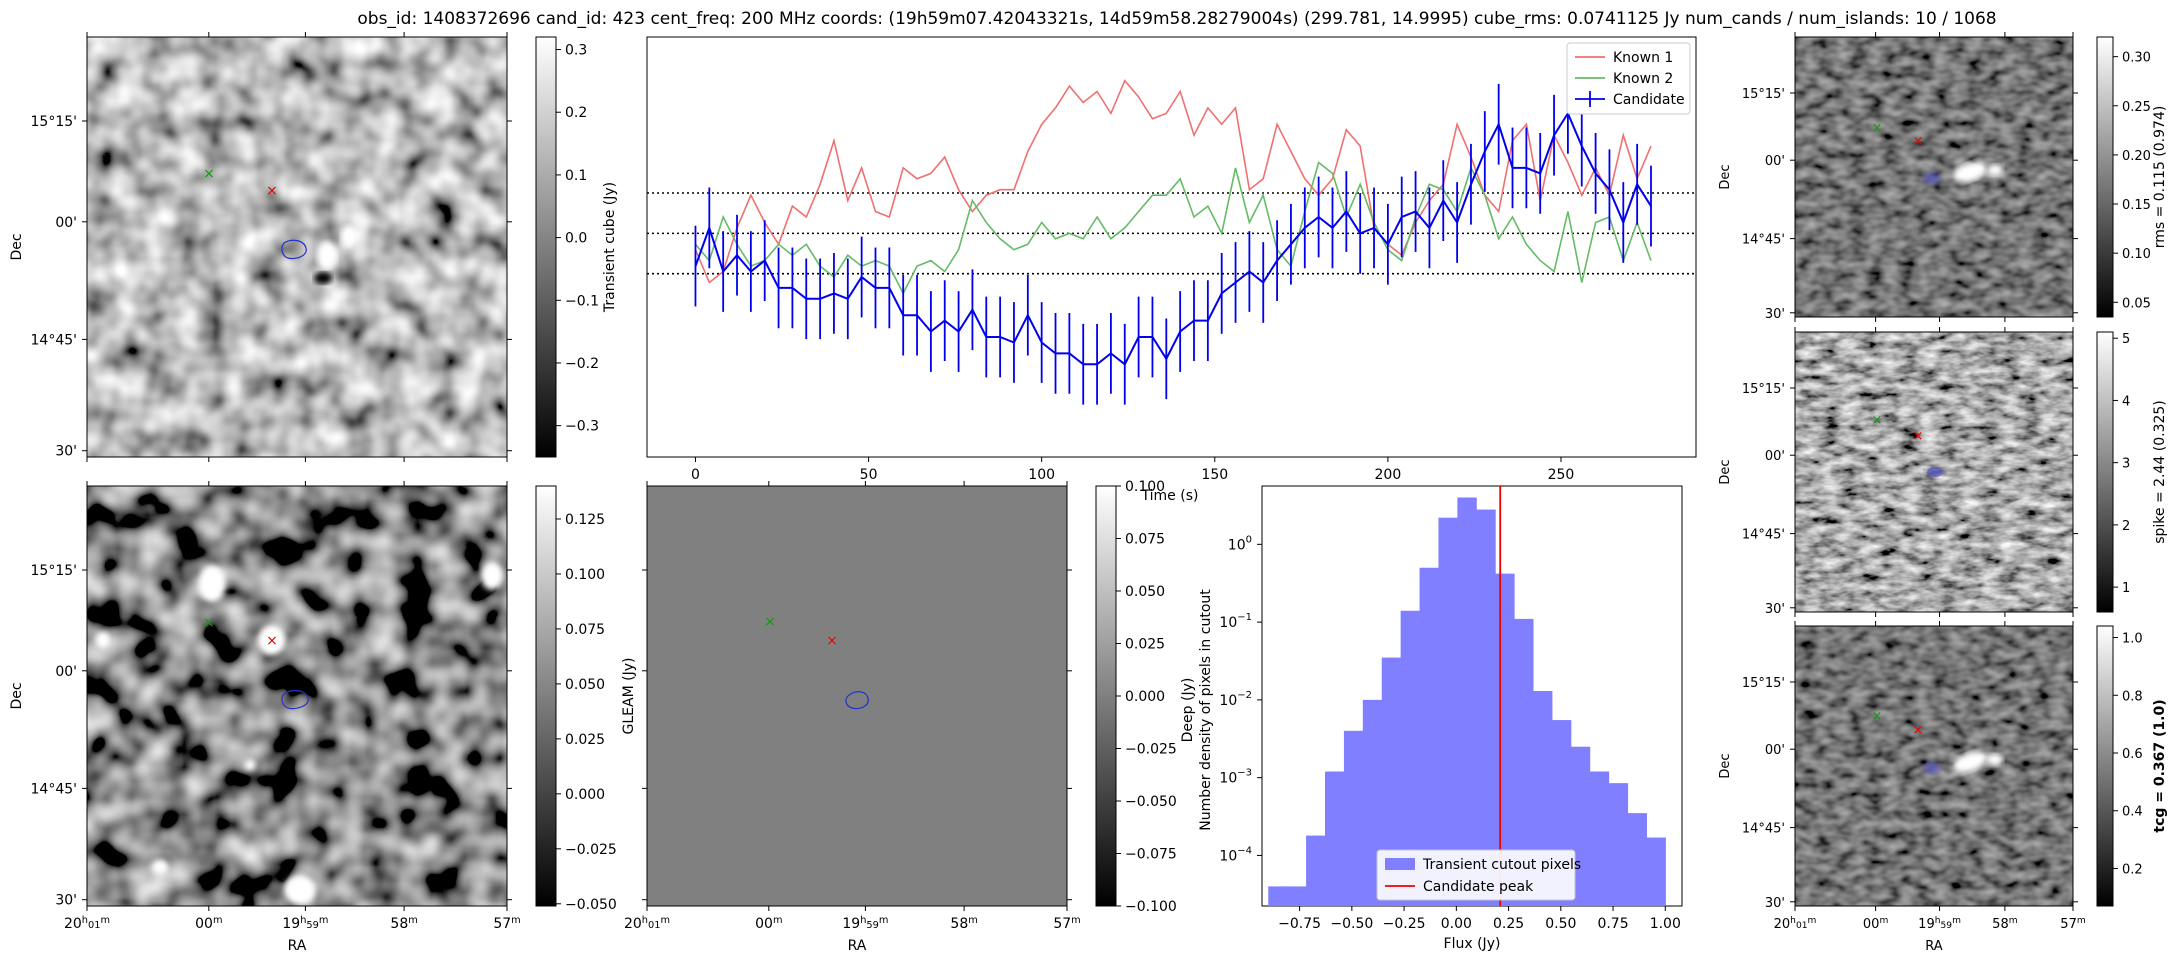 The width and height of the screenshot is (2179, 960). Describe the element at coordinates (1151, 855) in the screenshot. I see `colorbar-tick-label: −0.075` at that location.